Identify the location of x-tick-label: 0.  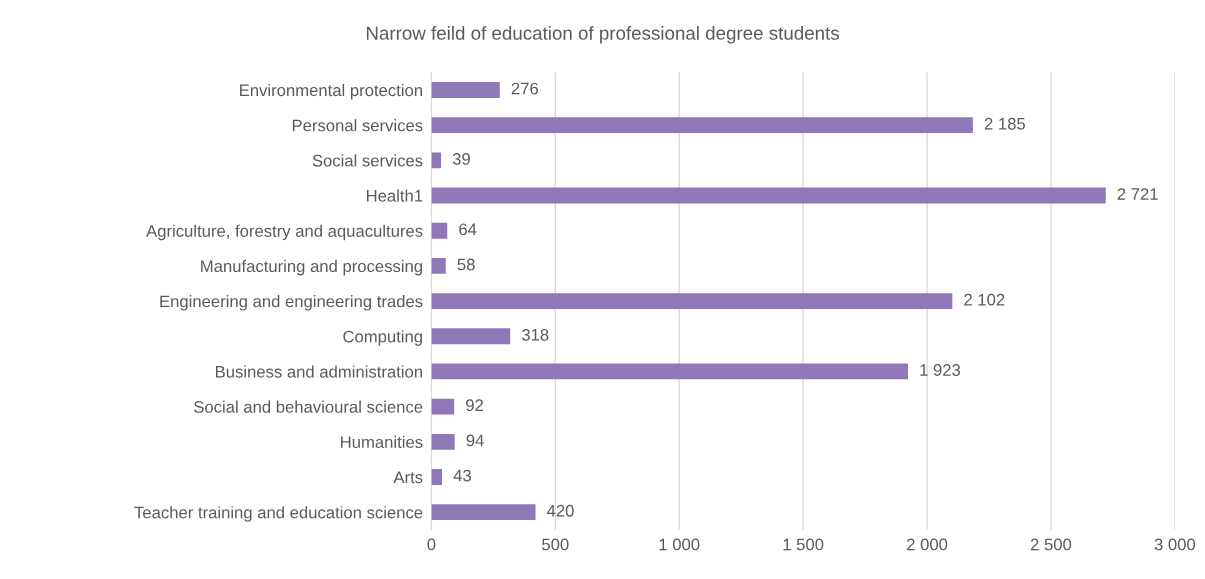
(431, 544).